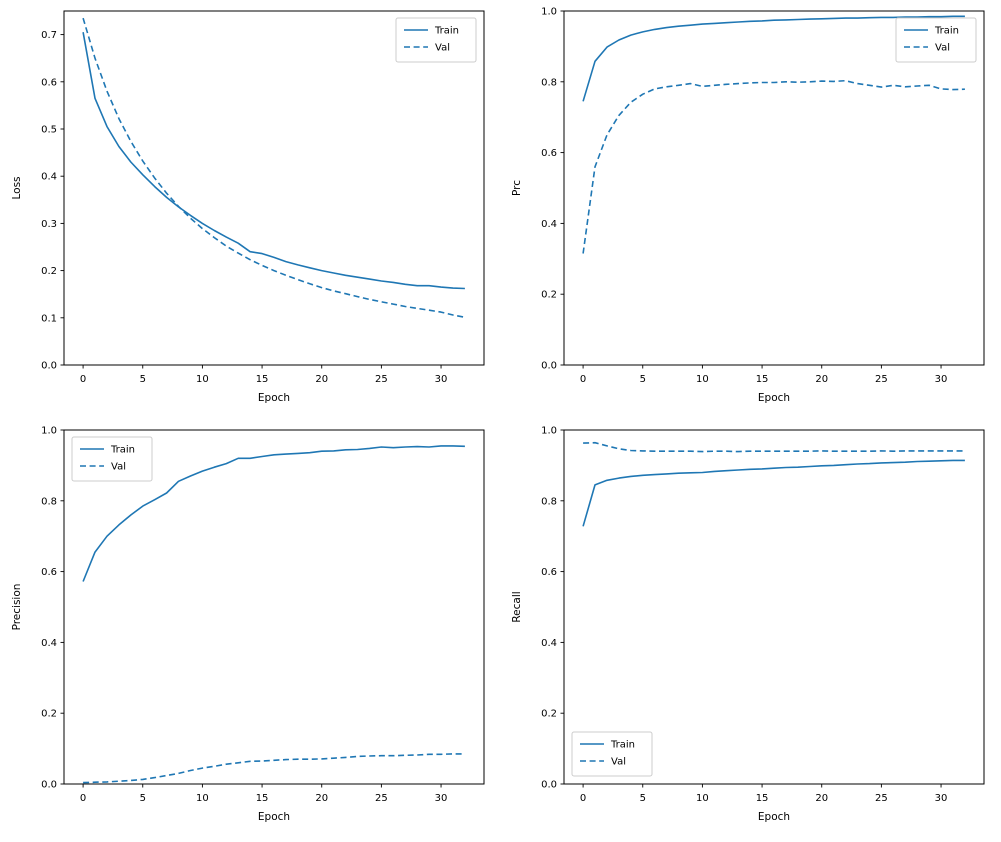 Image resolution: width=1001 pixels, height=842 pixels. I want to click on y-tick-label: 0.1, so click(49, 318).